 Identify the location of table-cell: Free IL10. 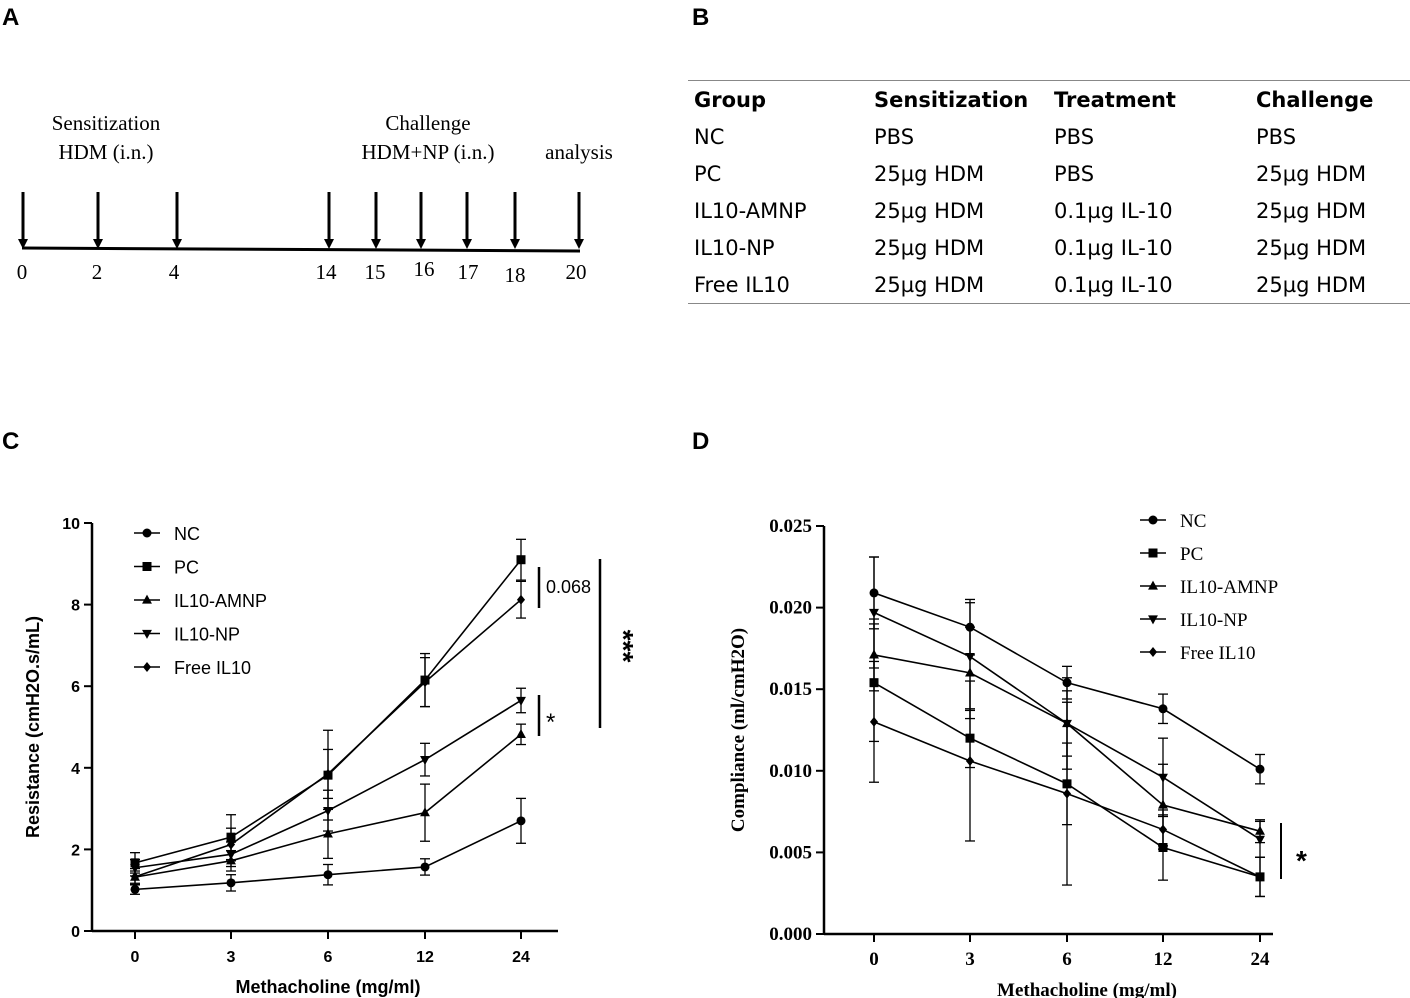
(778, 285).